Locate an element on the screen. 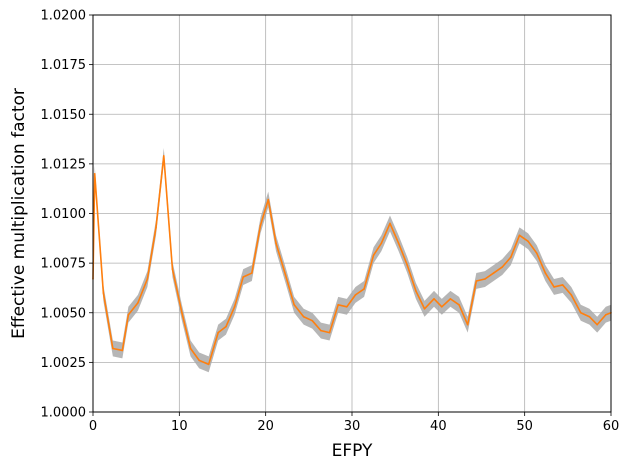 The width and height of the screenshot is (630, 470). x-tick-label: 50 is located at coordinates (524, 426).